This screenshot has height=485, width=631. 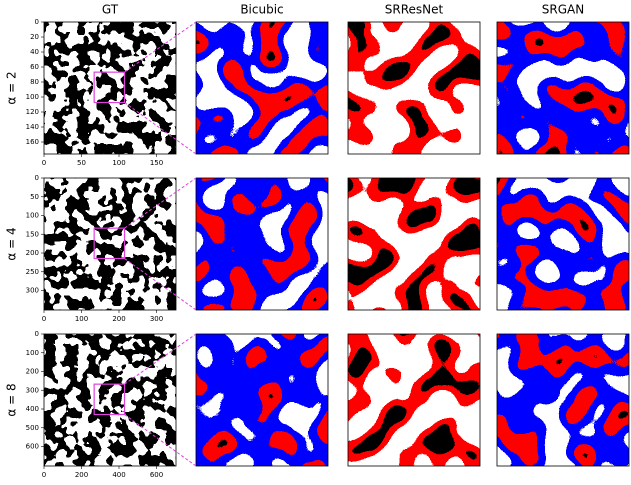 I want to click on y-tick-label: 250, so click(x=32, y=272).